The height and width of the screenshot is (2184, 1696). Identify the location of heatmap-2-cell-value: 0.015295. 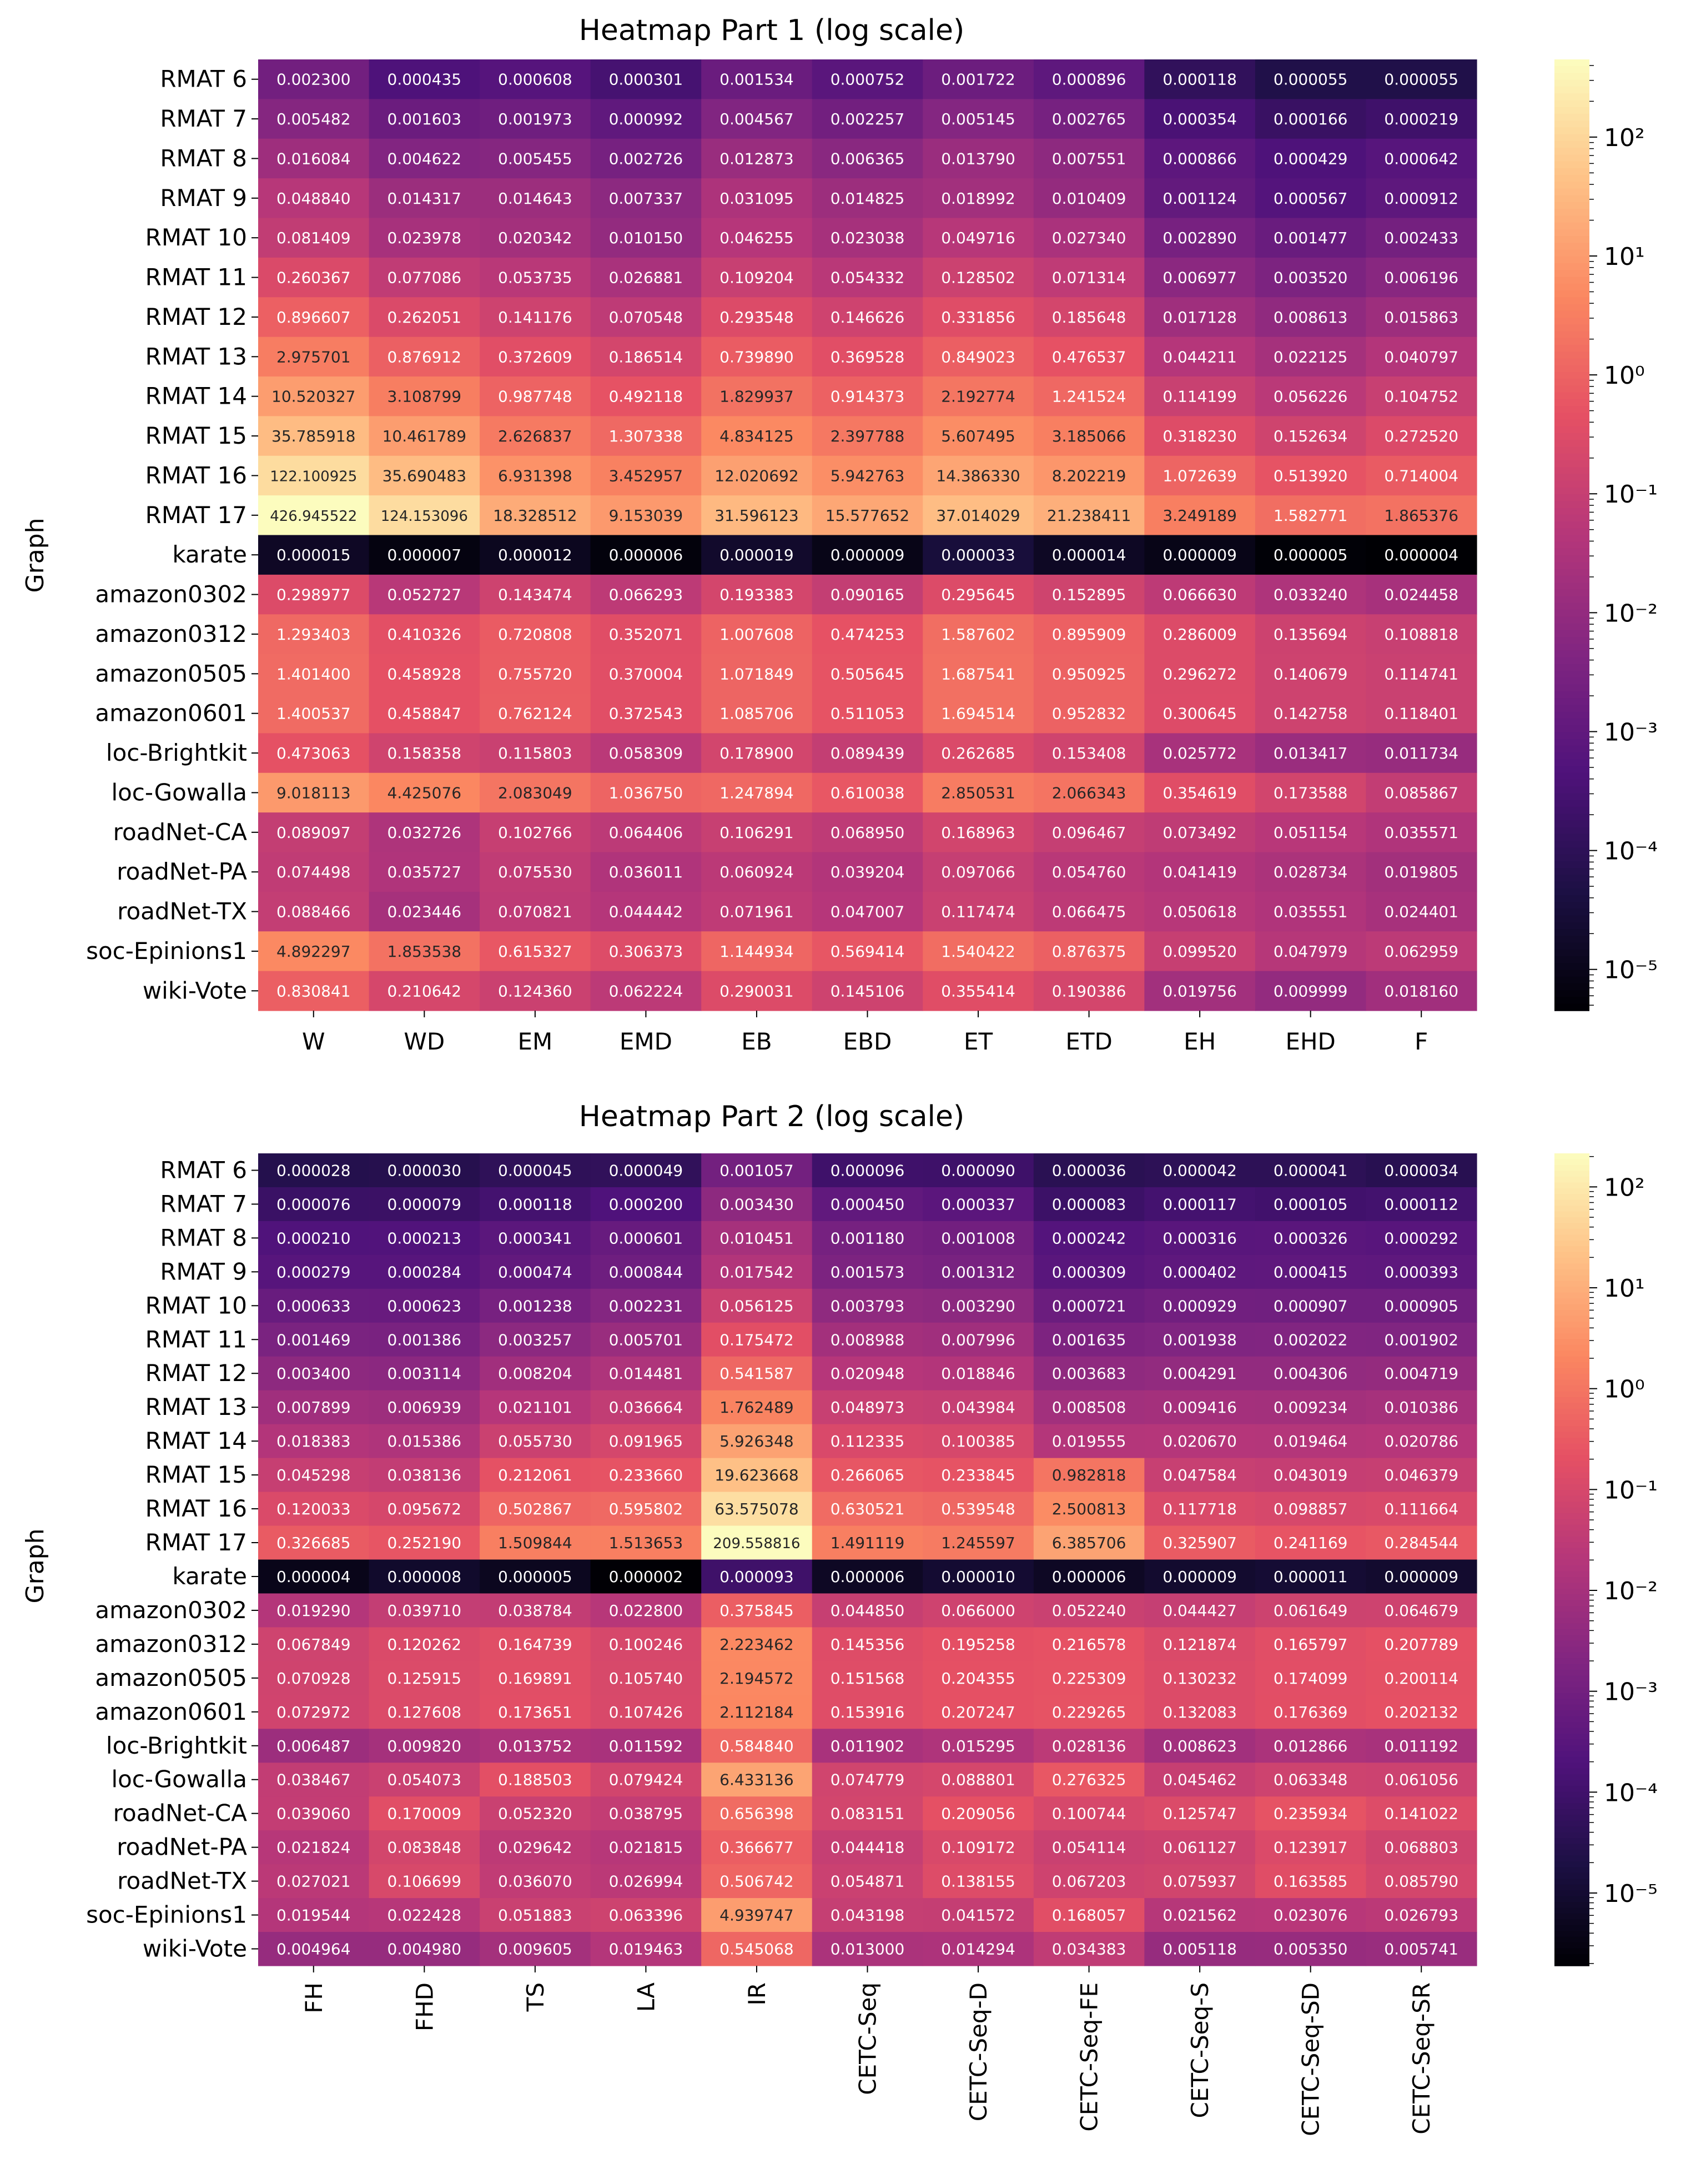
(978, 1746).